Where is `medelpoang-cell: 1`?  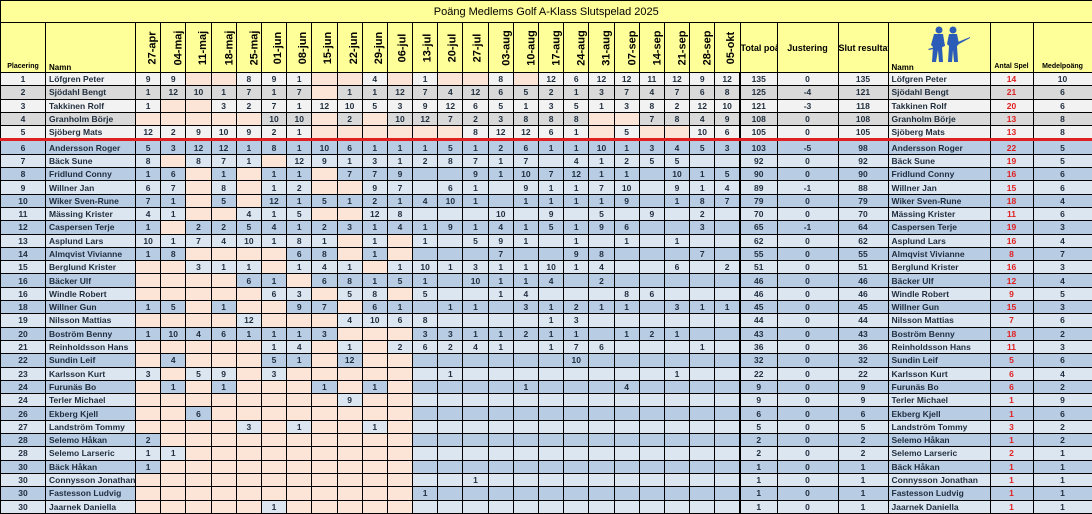 medelpoang-cell: 1 is located at coordinates (1062, 506).